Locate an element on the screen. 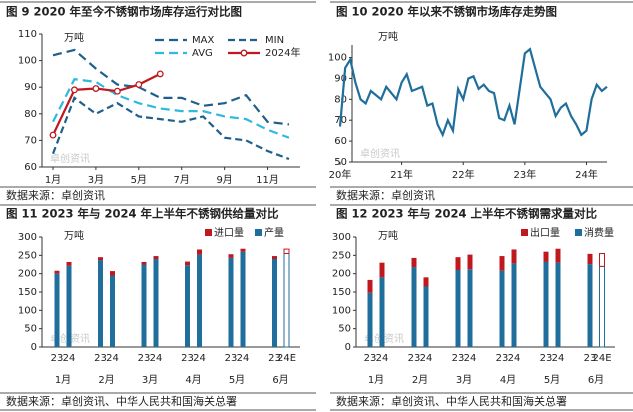 The image size is (633, 412). x-tick-label: 1月 is located at coordinates (53, 180).